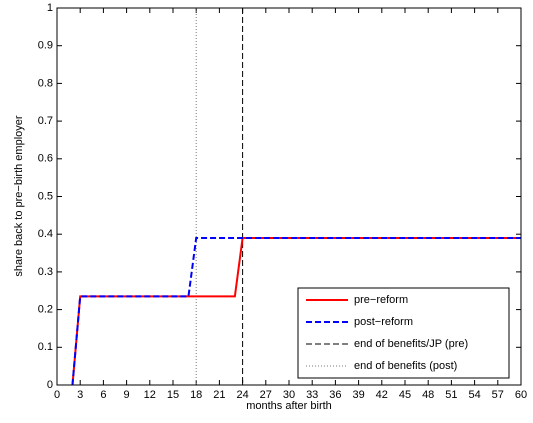 The image size is (533, 423). What do you see at coordinates (289, 406) in the screenshot?
I see `x-axis-label: months after birth` at bounding box center [289, 406].